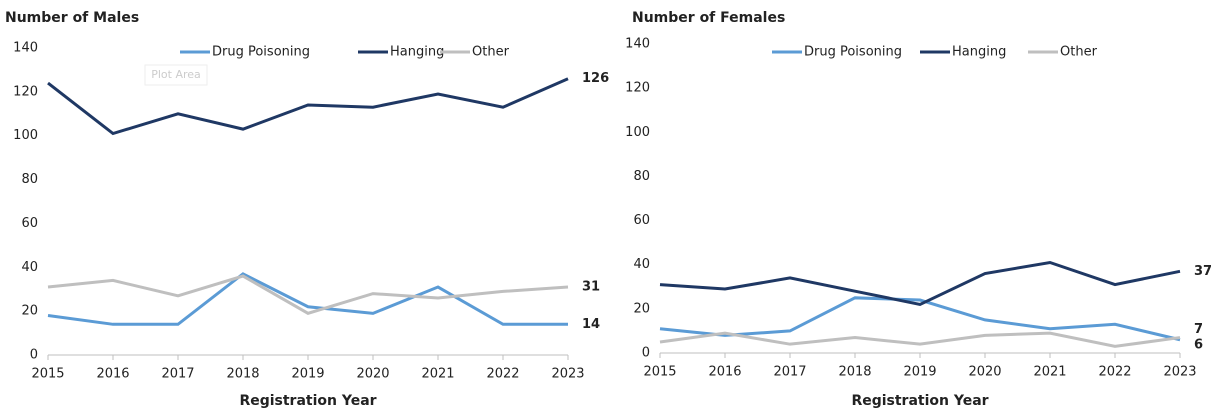 The width and height of the screenshot is (1217, 409). What do you see at coordinates (708, 18) in the screenshot?
I see `chart-title: Number of Females` at bounding box center [708, 18].